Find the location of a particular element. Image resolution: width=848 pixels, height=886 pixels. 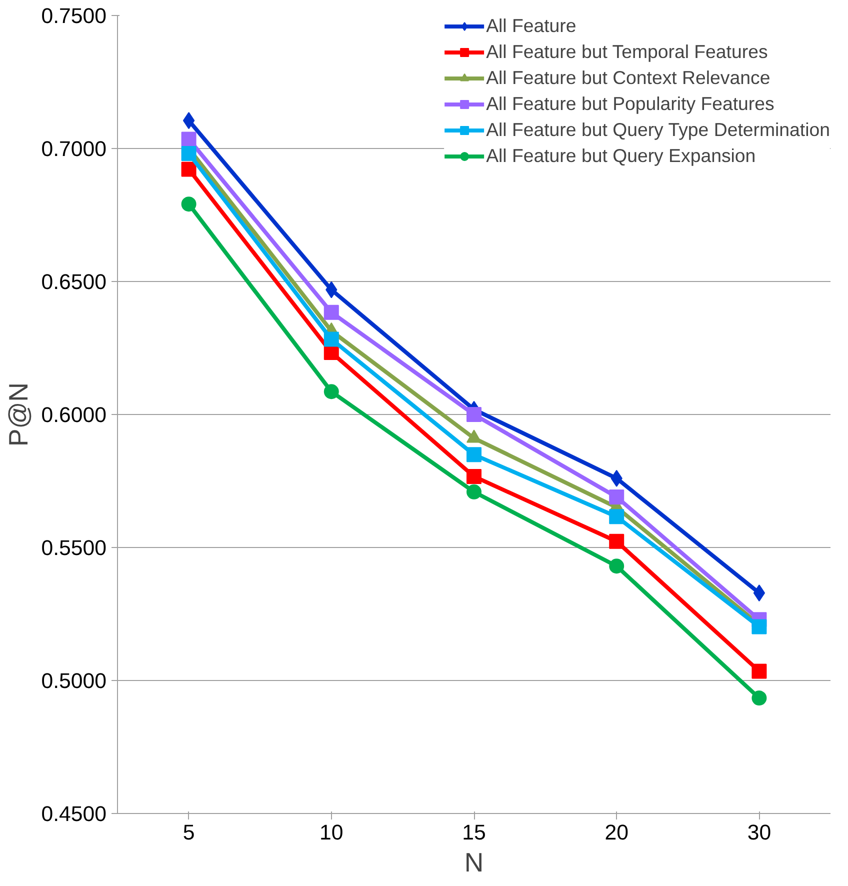

y-tick-label: 0.5500 is located at coordinates (74, 548).